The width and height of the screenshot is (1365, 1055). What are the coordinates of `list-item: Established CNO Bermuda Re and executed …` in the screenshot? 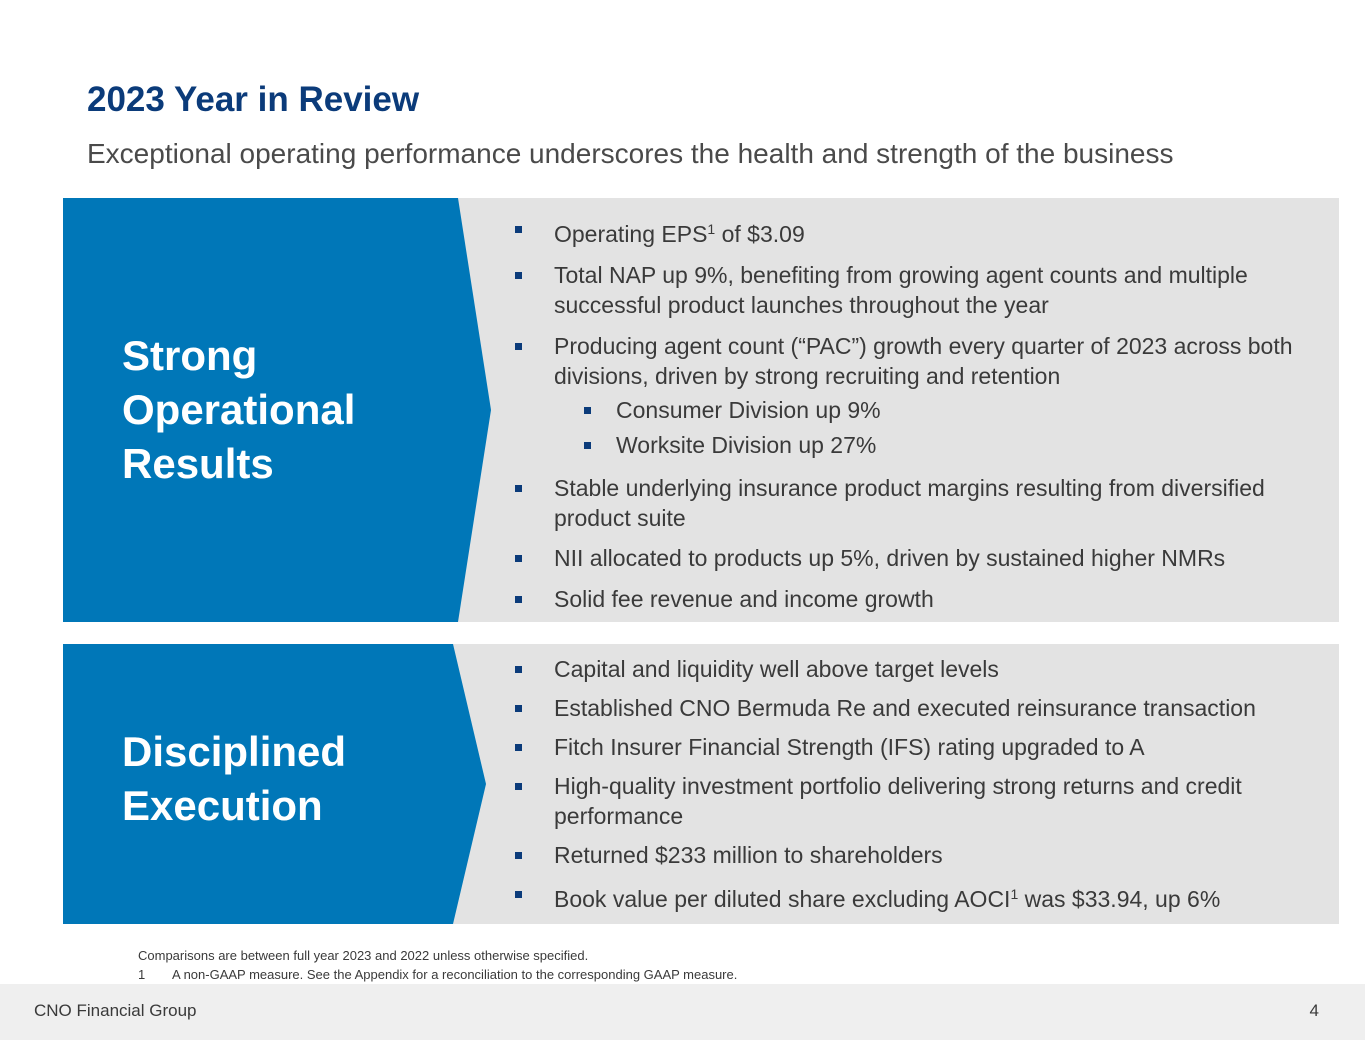 It's located at (915, 708).